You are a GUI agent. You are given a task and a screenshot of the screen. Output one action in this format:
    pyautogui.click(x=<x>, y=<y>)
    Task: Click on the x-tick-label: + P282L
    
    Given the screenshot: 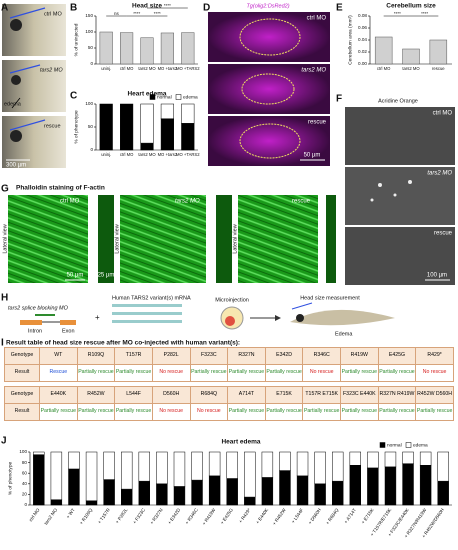 What is the action you would take?
    pyautogui.click(x=122, y=515)
    